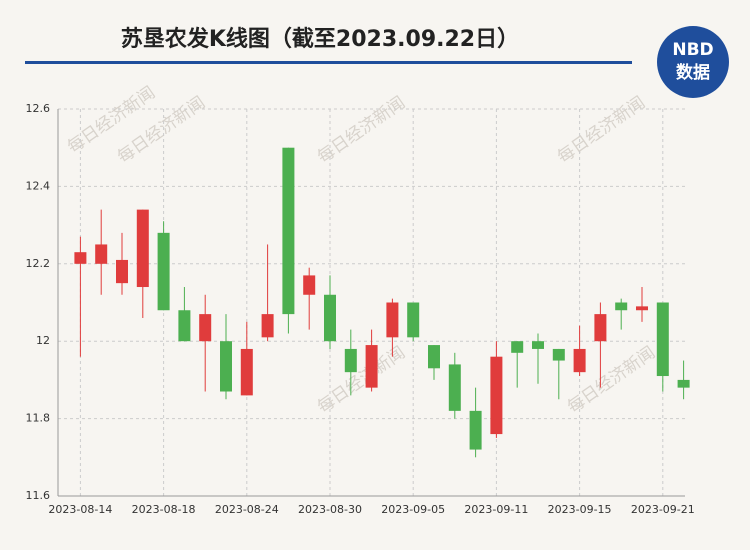 This screenshot has height=550, width=750. What do you see at coordinates (38, 418) in the screenshot?
I see `y-tick-label: 11.8` at bounding box center [38, 418].